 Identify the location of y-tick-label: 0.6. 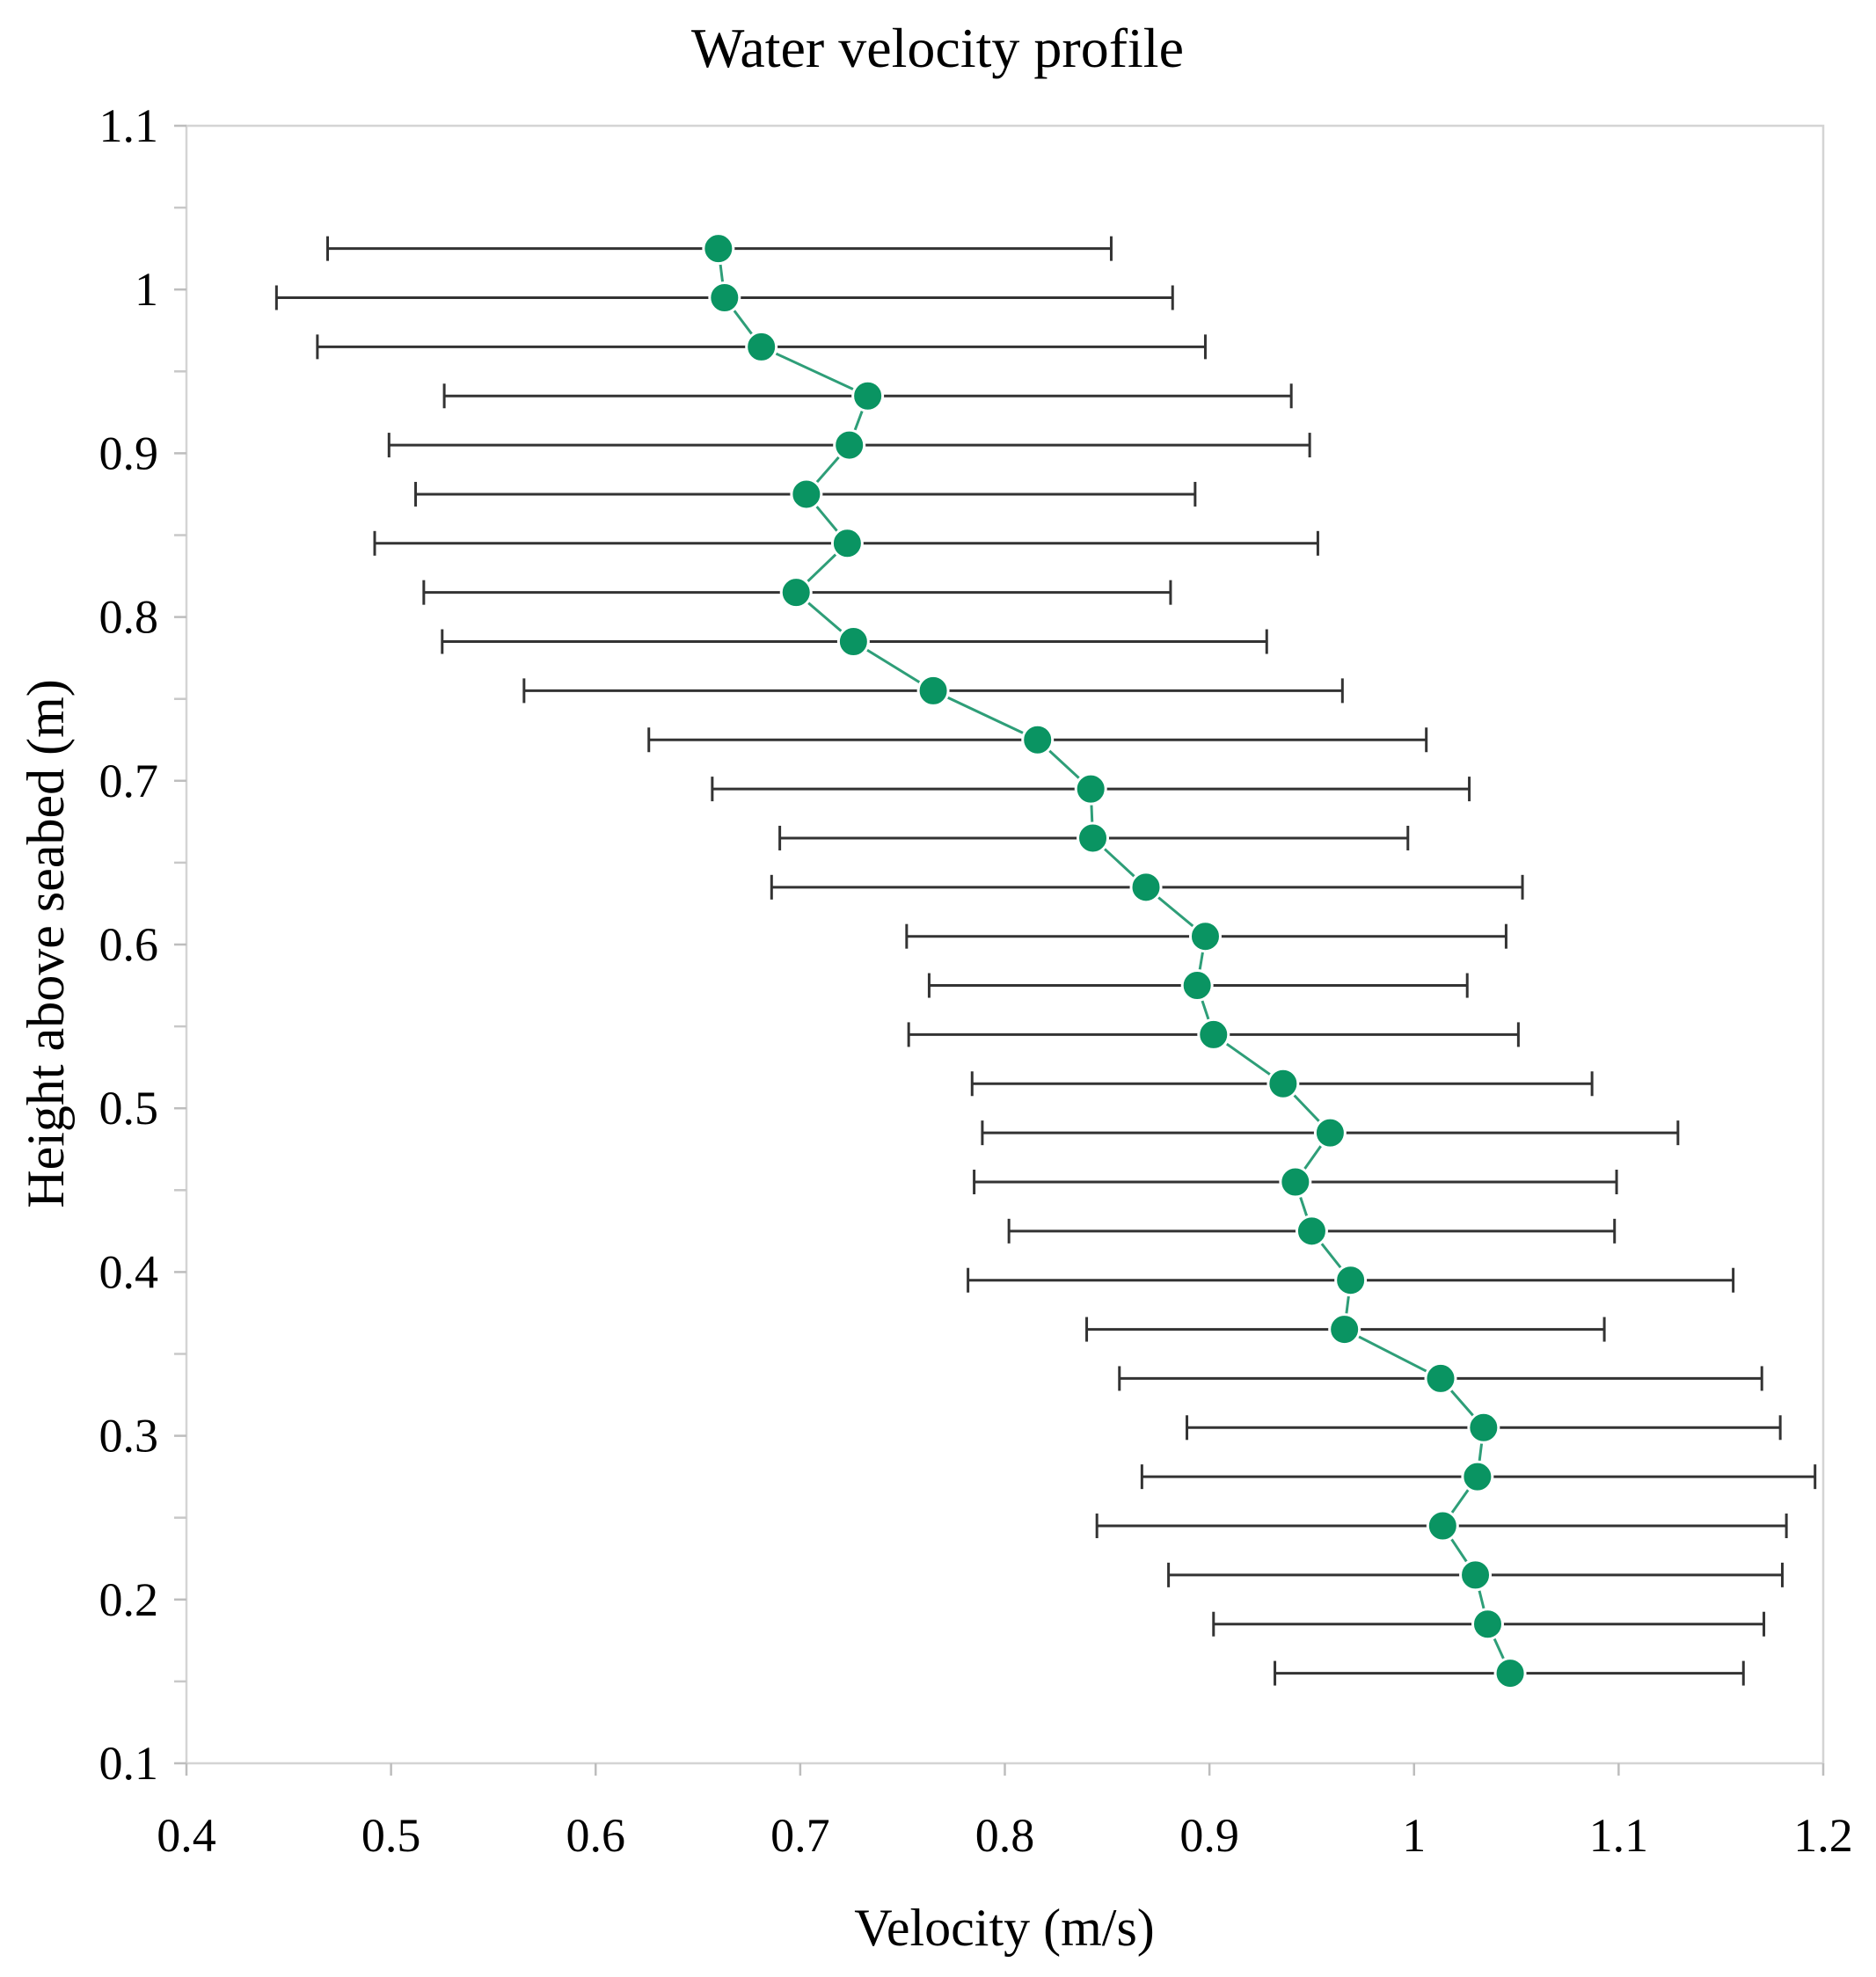
(129, 944).